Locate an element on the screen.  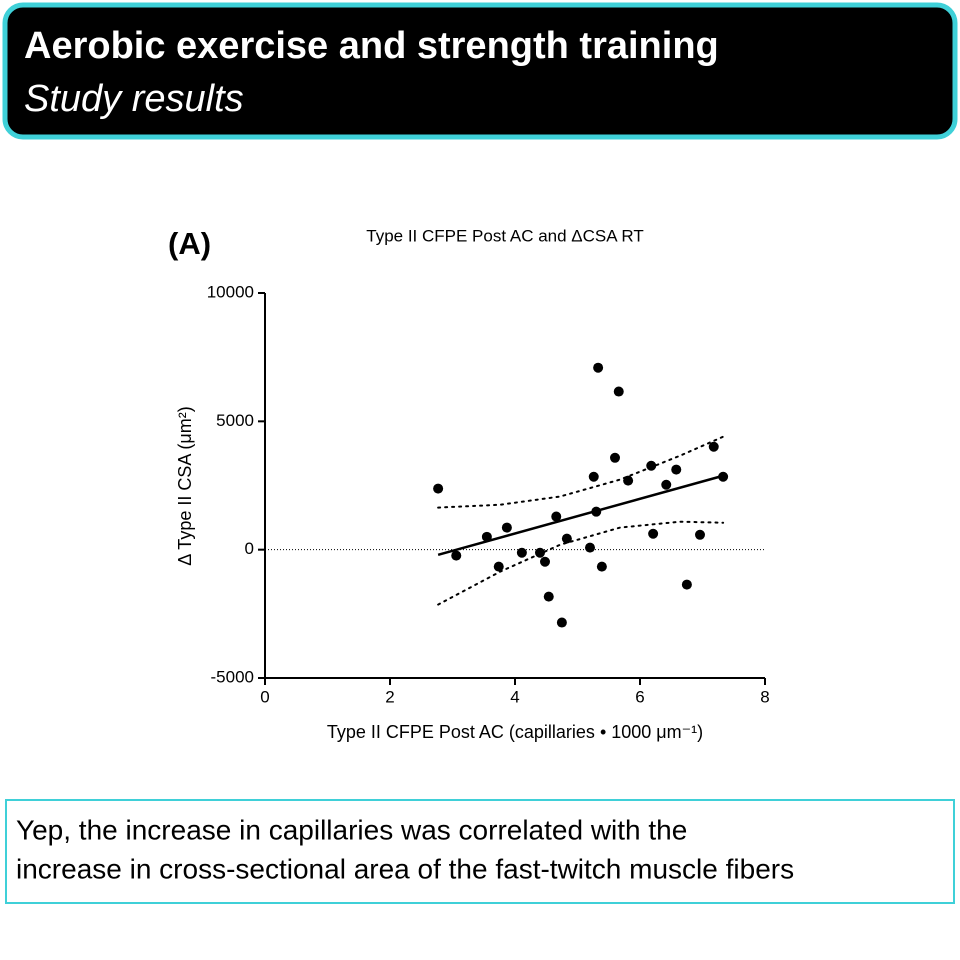
x-tick-label: 0 is located at coordinates (264, 696).